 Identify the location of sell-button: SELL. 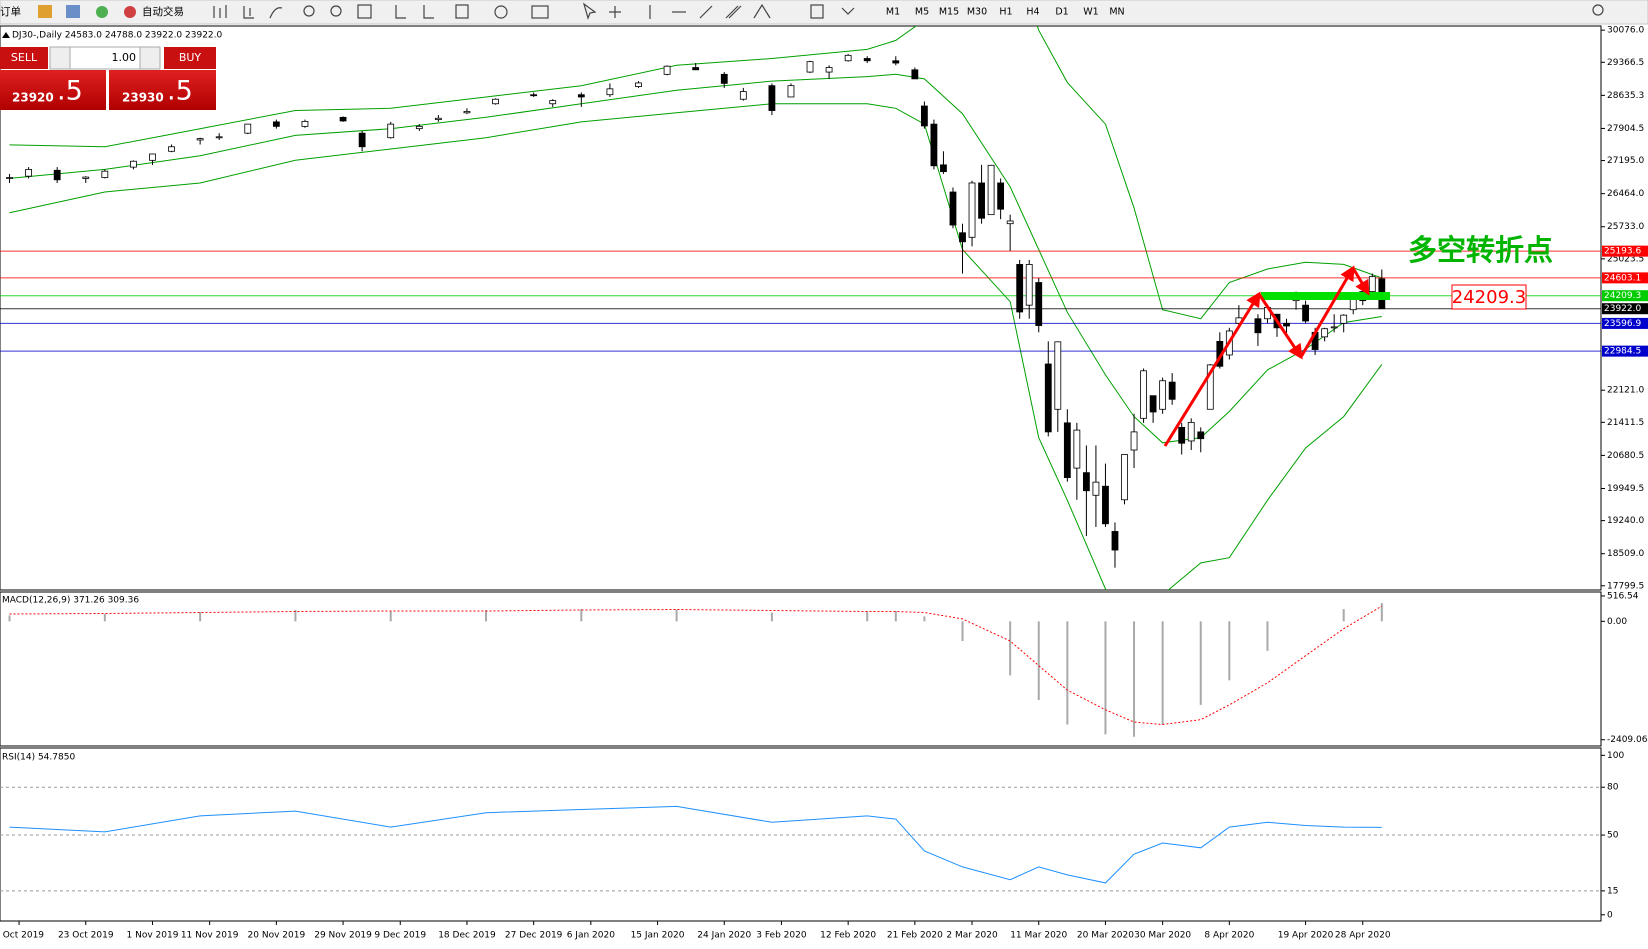
(24, 57).